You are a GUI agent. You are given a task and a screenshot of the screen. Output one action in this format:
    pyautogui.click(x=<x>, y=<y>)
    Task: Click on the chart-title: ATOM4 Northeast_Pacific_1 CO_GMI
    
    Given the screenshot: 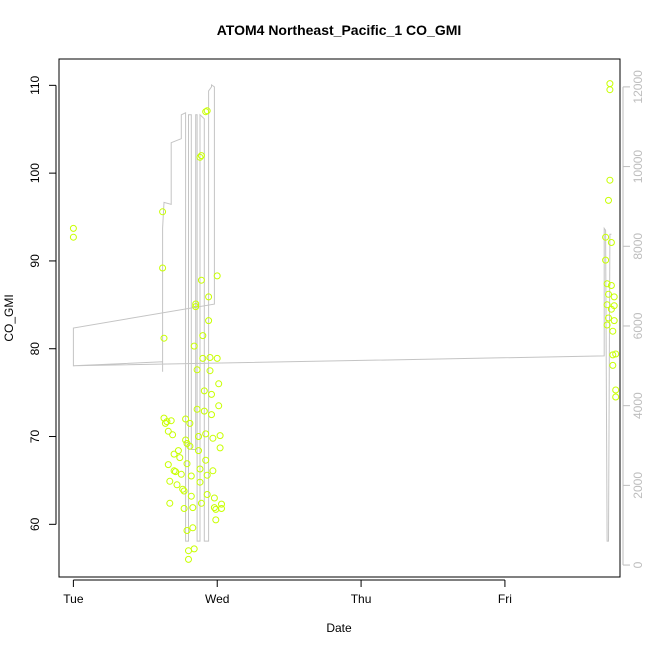 What is the action you would take?
    pyautogui.click(x=339, y=30)
    